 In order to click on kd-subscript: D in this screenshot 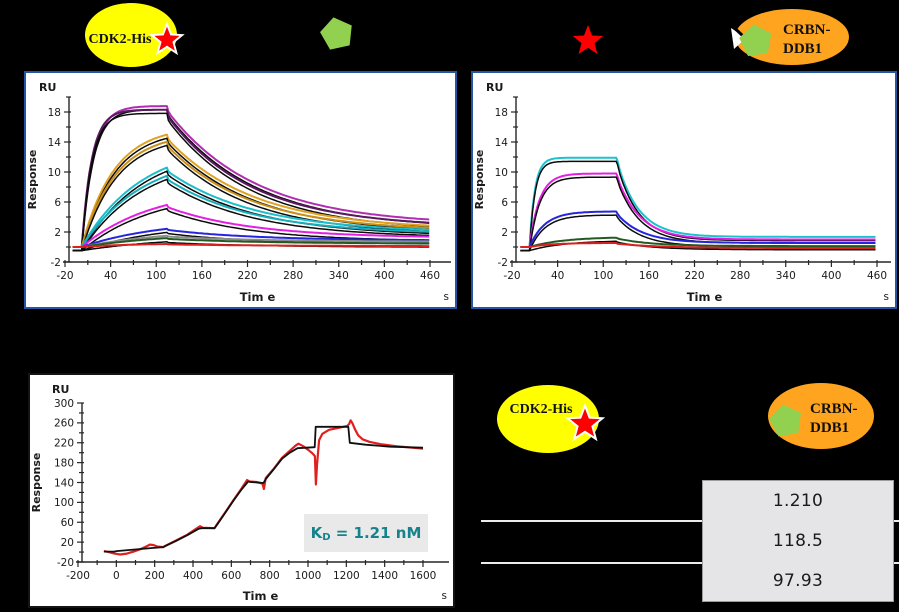, I will do `click(326, 537)`.